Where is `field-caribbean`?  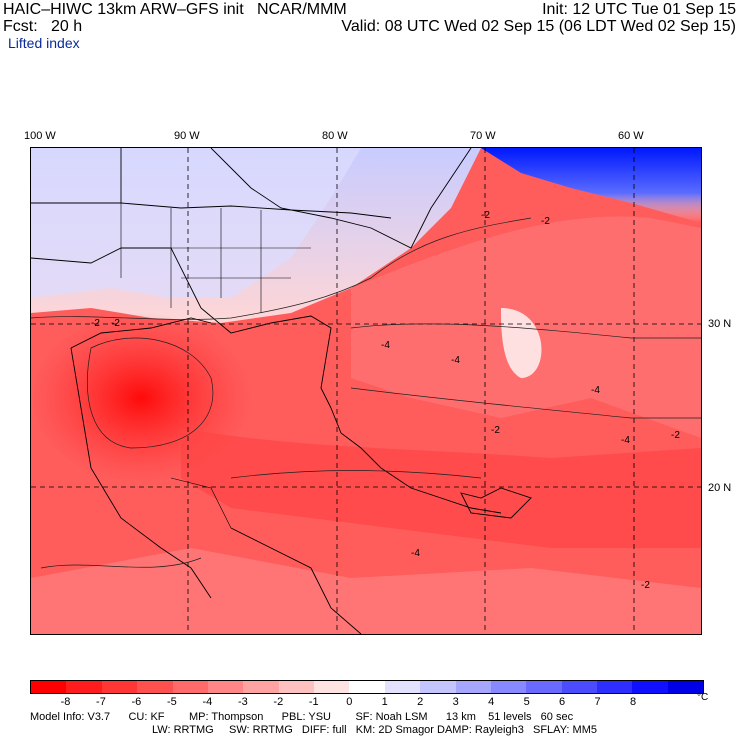 field-caribbean is located at coordinates (441, 488).